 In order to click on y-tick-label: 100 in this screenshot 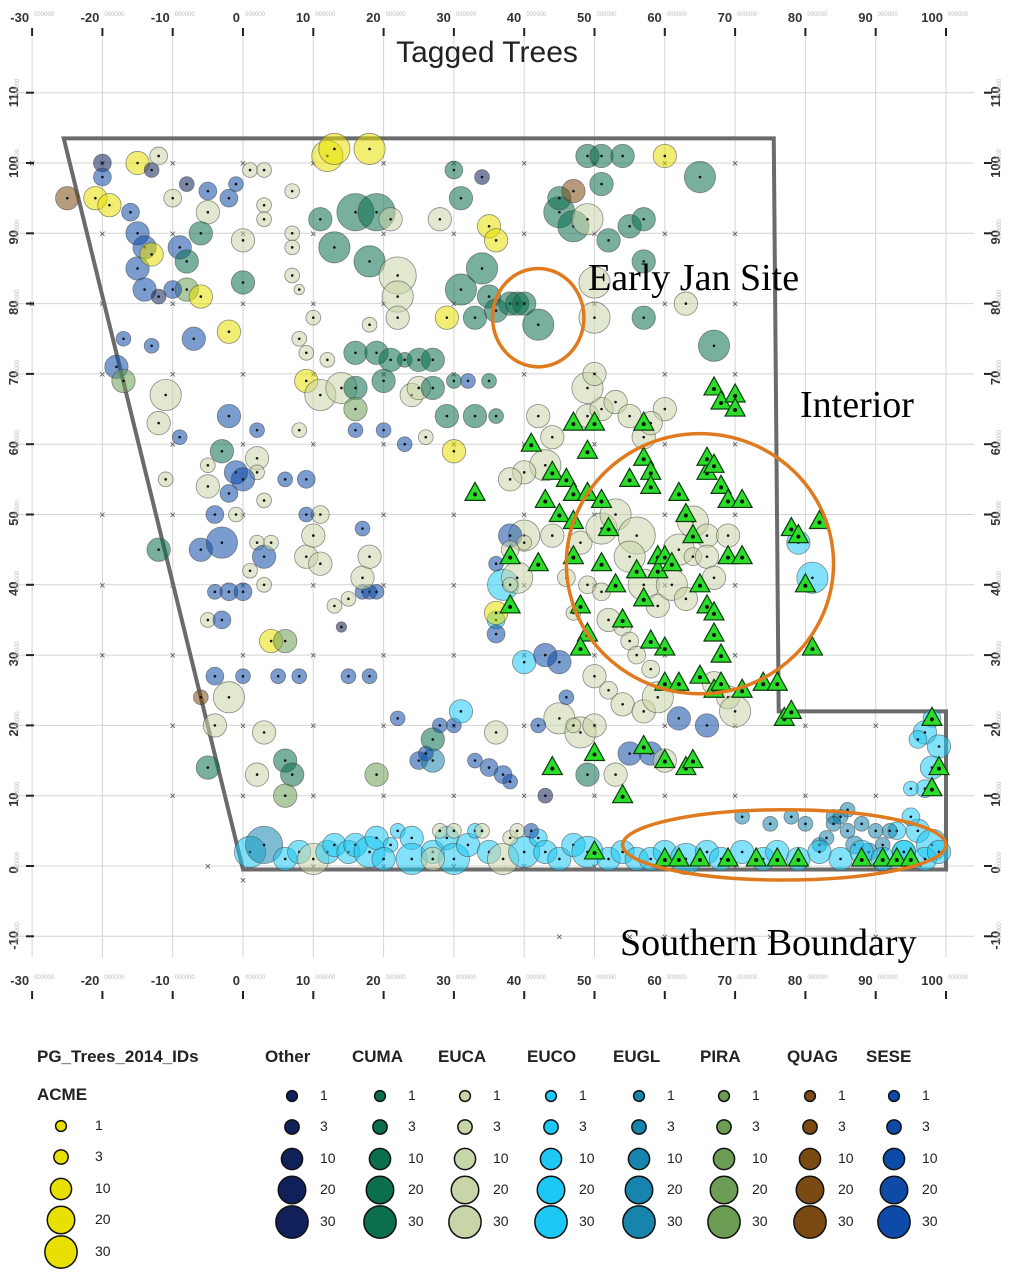, I will do `click(995, 167)`.